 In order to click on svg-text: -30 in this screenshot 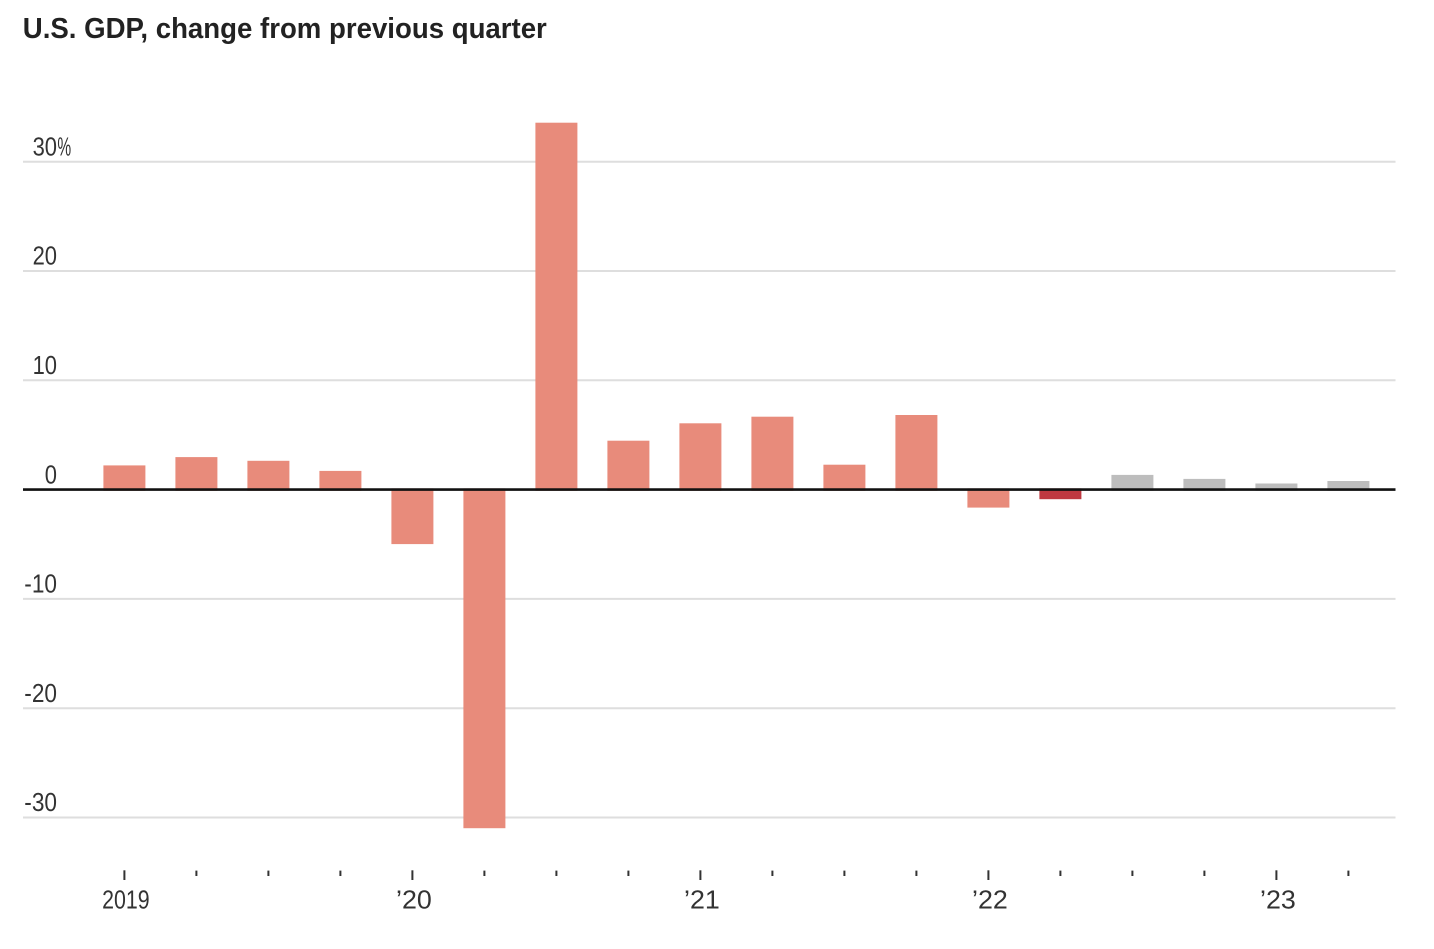, I will do `click(40, 802)`.